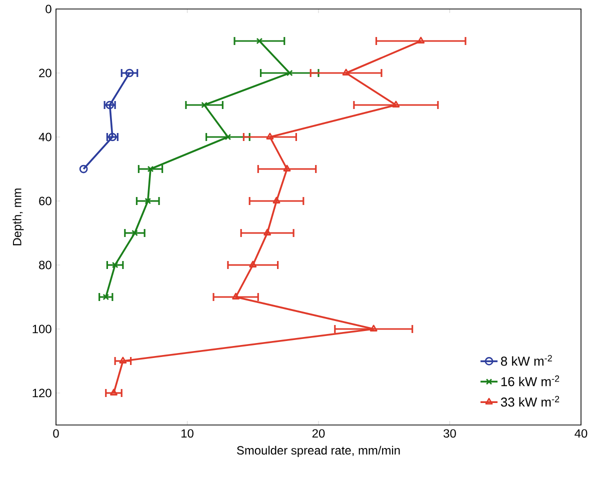 Image resolution: width=610 pixels, height=488 pixels. Describe the element at coordinates (45, 137) in the screenshot. I see `y-tick-label: 40` at that location.